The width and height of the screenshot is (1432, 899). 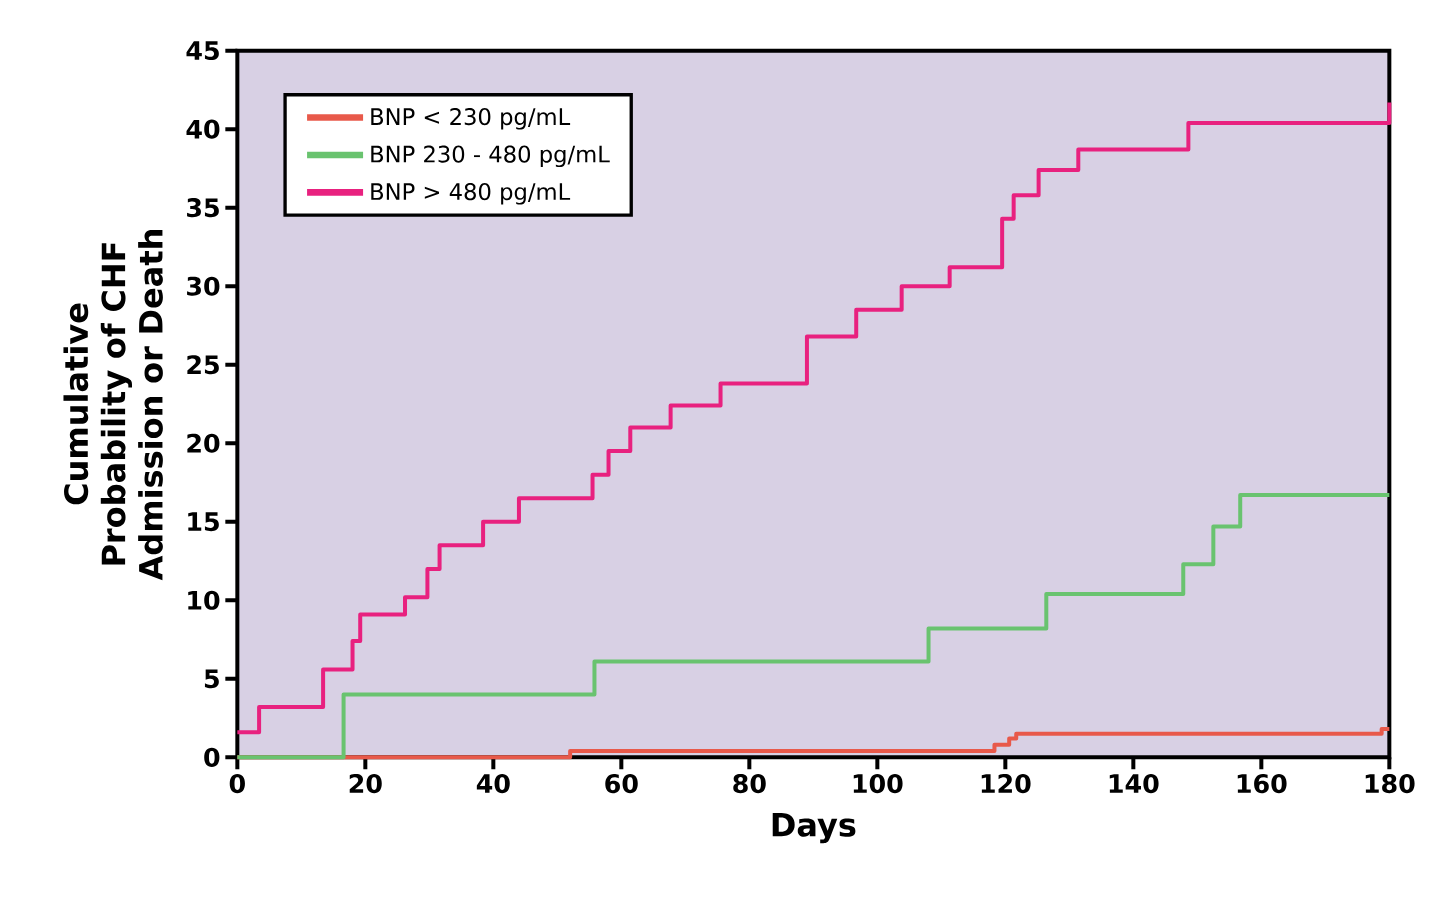 What do you see at coordinates (471, 119) in the screenshot?
I see `legend-label: BNP < 230 pg/mL` at bounding box center [471, 119].